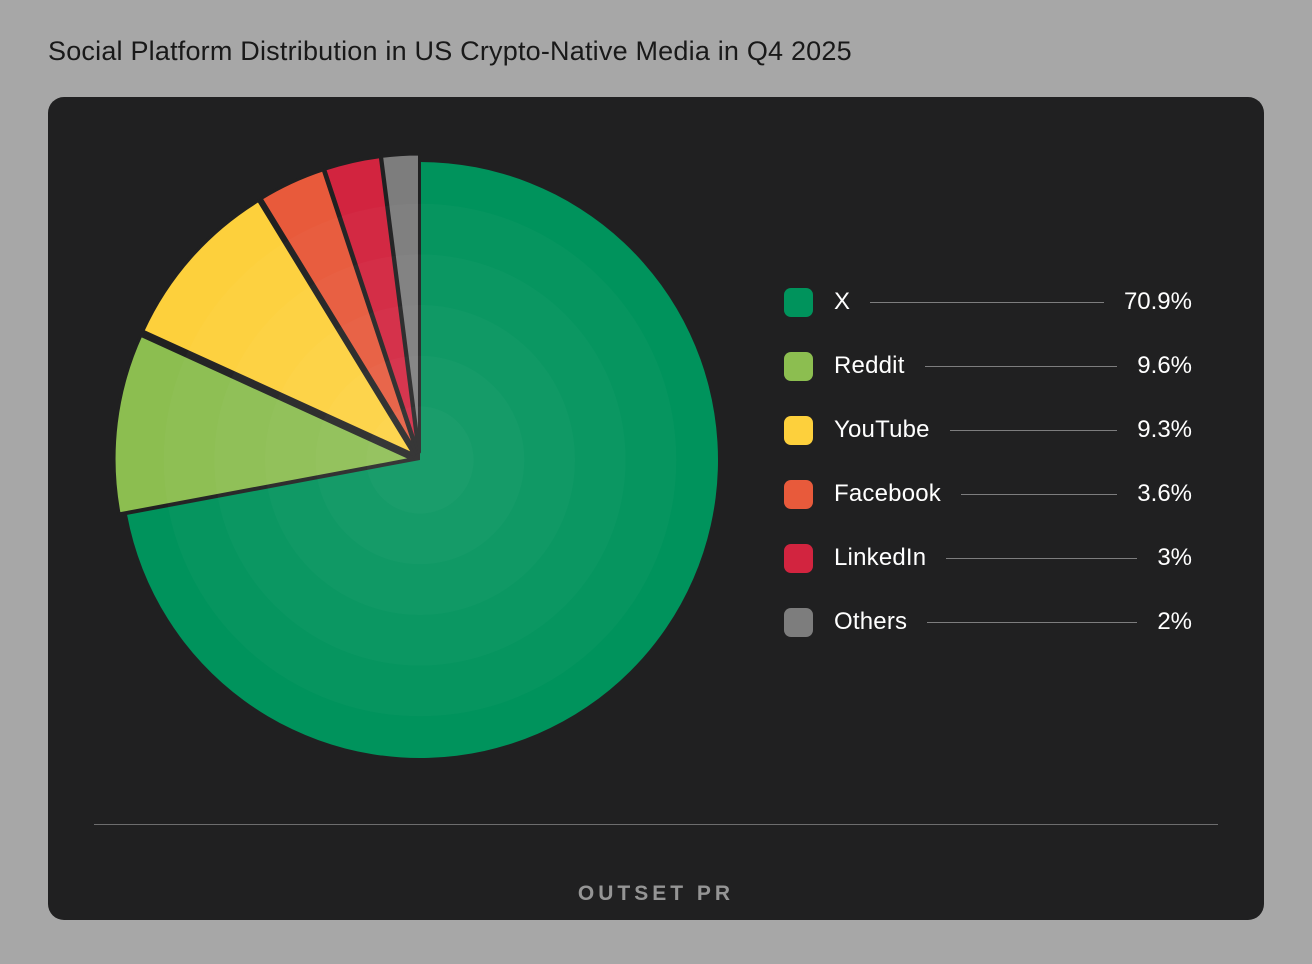 Image resolution: width=1312 pixels, height=964 pixels. Describe the element at coordinates (1164, 429) in the screenshot. I see `legend-value: 9.3%` at that location.